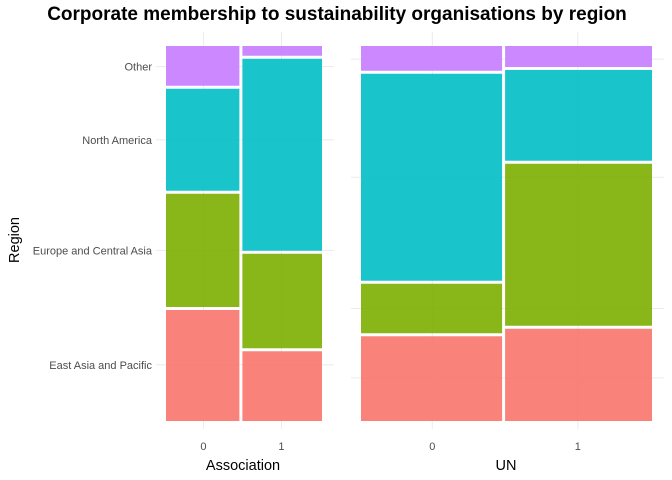 This screenshot has height=480, width=672. Describe the element at coordinates (432, 177) in the screenshot. I see `mosaic-tile-un-0-north-america` at that location.